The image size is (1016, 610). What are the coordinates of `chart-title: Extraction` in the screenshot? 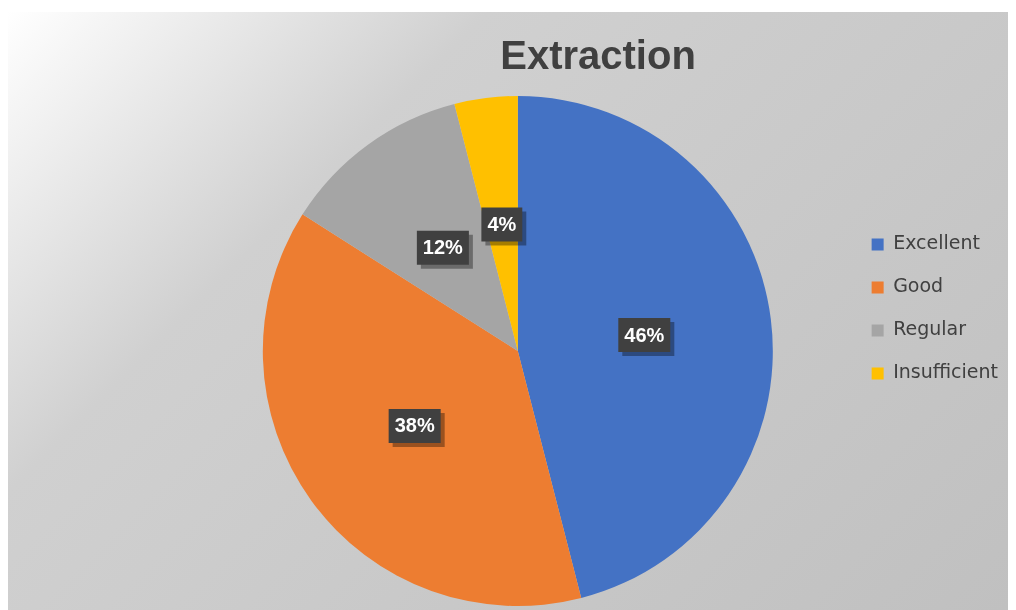 It's located at (598, 55).